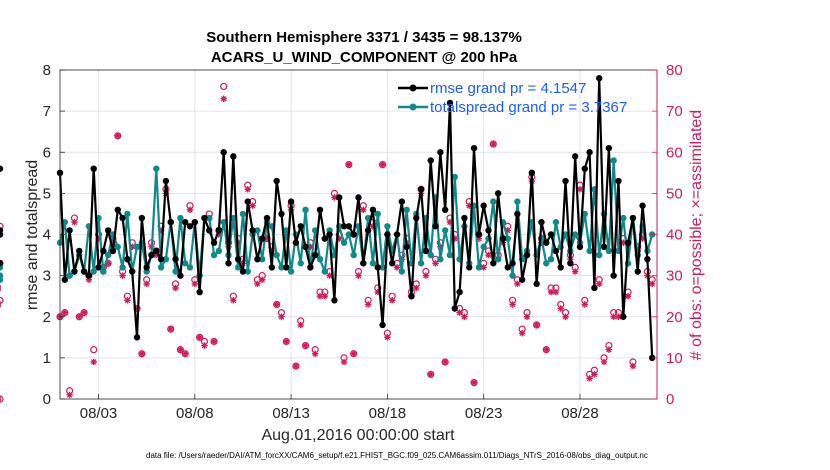 This screenshot has width=830, height=470. What do you see at coordinates (47, 193) in the screenshot?
I see `y-tick-label: 5` at bounding box center [47, 193].